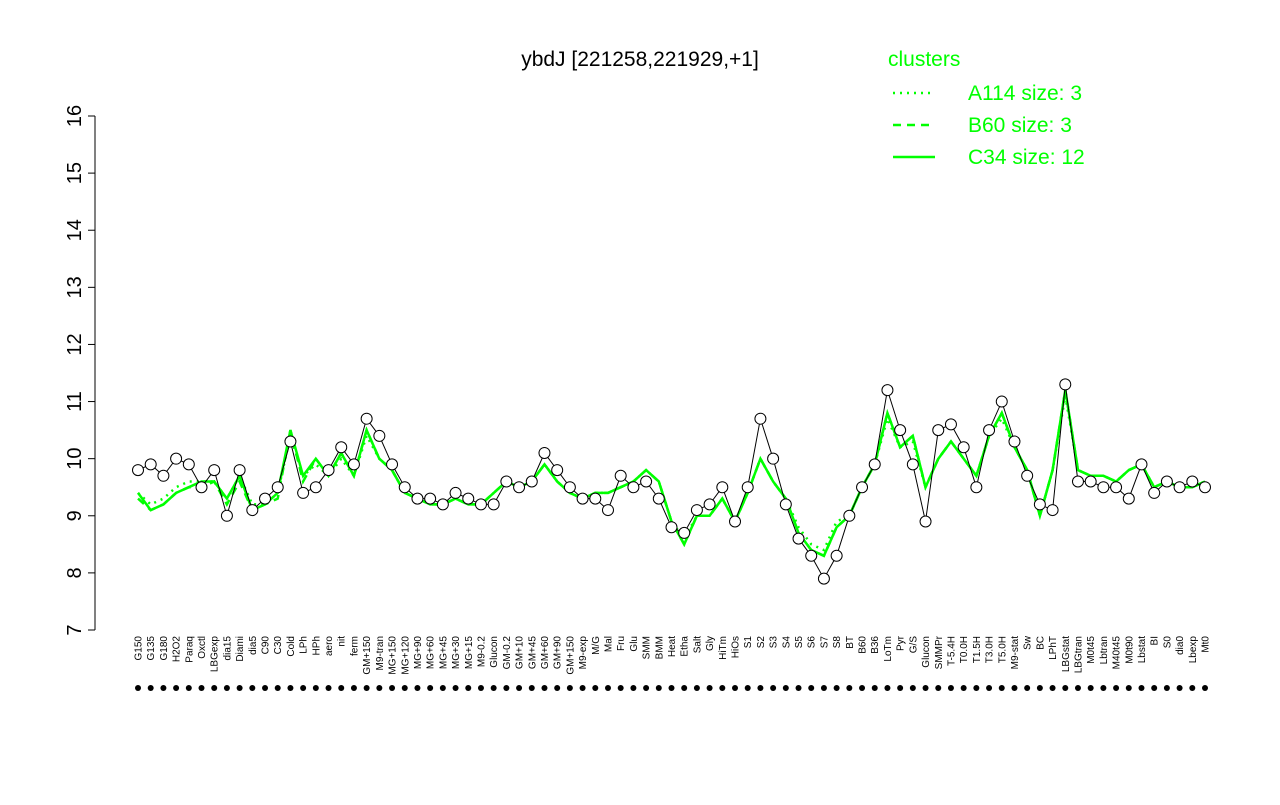 The width and height of the screenshot is (1280, 805). What do you see at coordinates (189, 649) in the screenshot?
I see `x-tick-label: Paraq` at bounding box center [189, 649].